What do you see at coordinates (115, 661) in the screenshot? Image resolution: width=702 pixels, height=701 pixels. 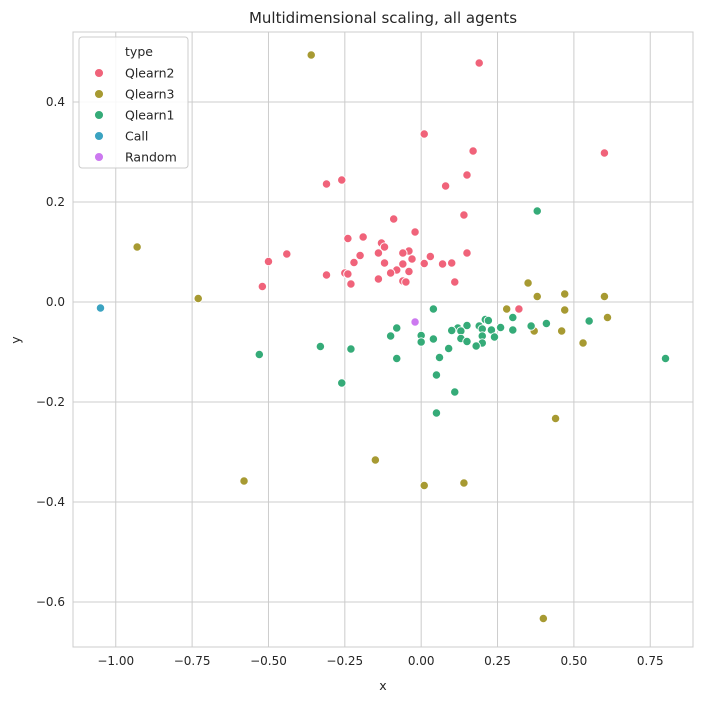 I see `x-tick-label: −1.00` at bounding box center [115, 661].